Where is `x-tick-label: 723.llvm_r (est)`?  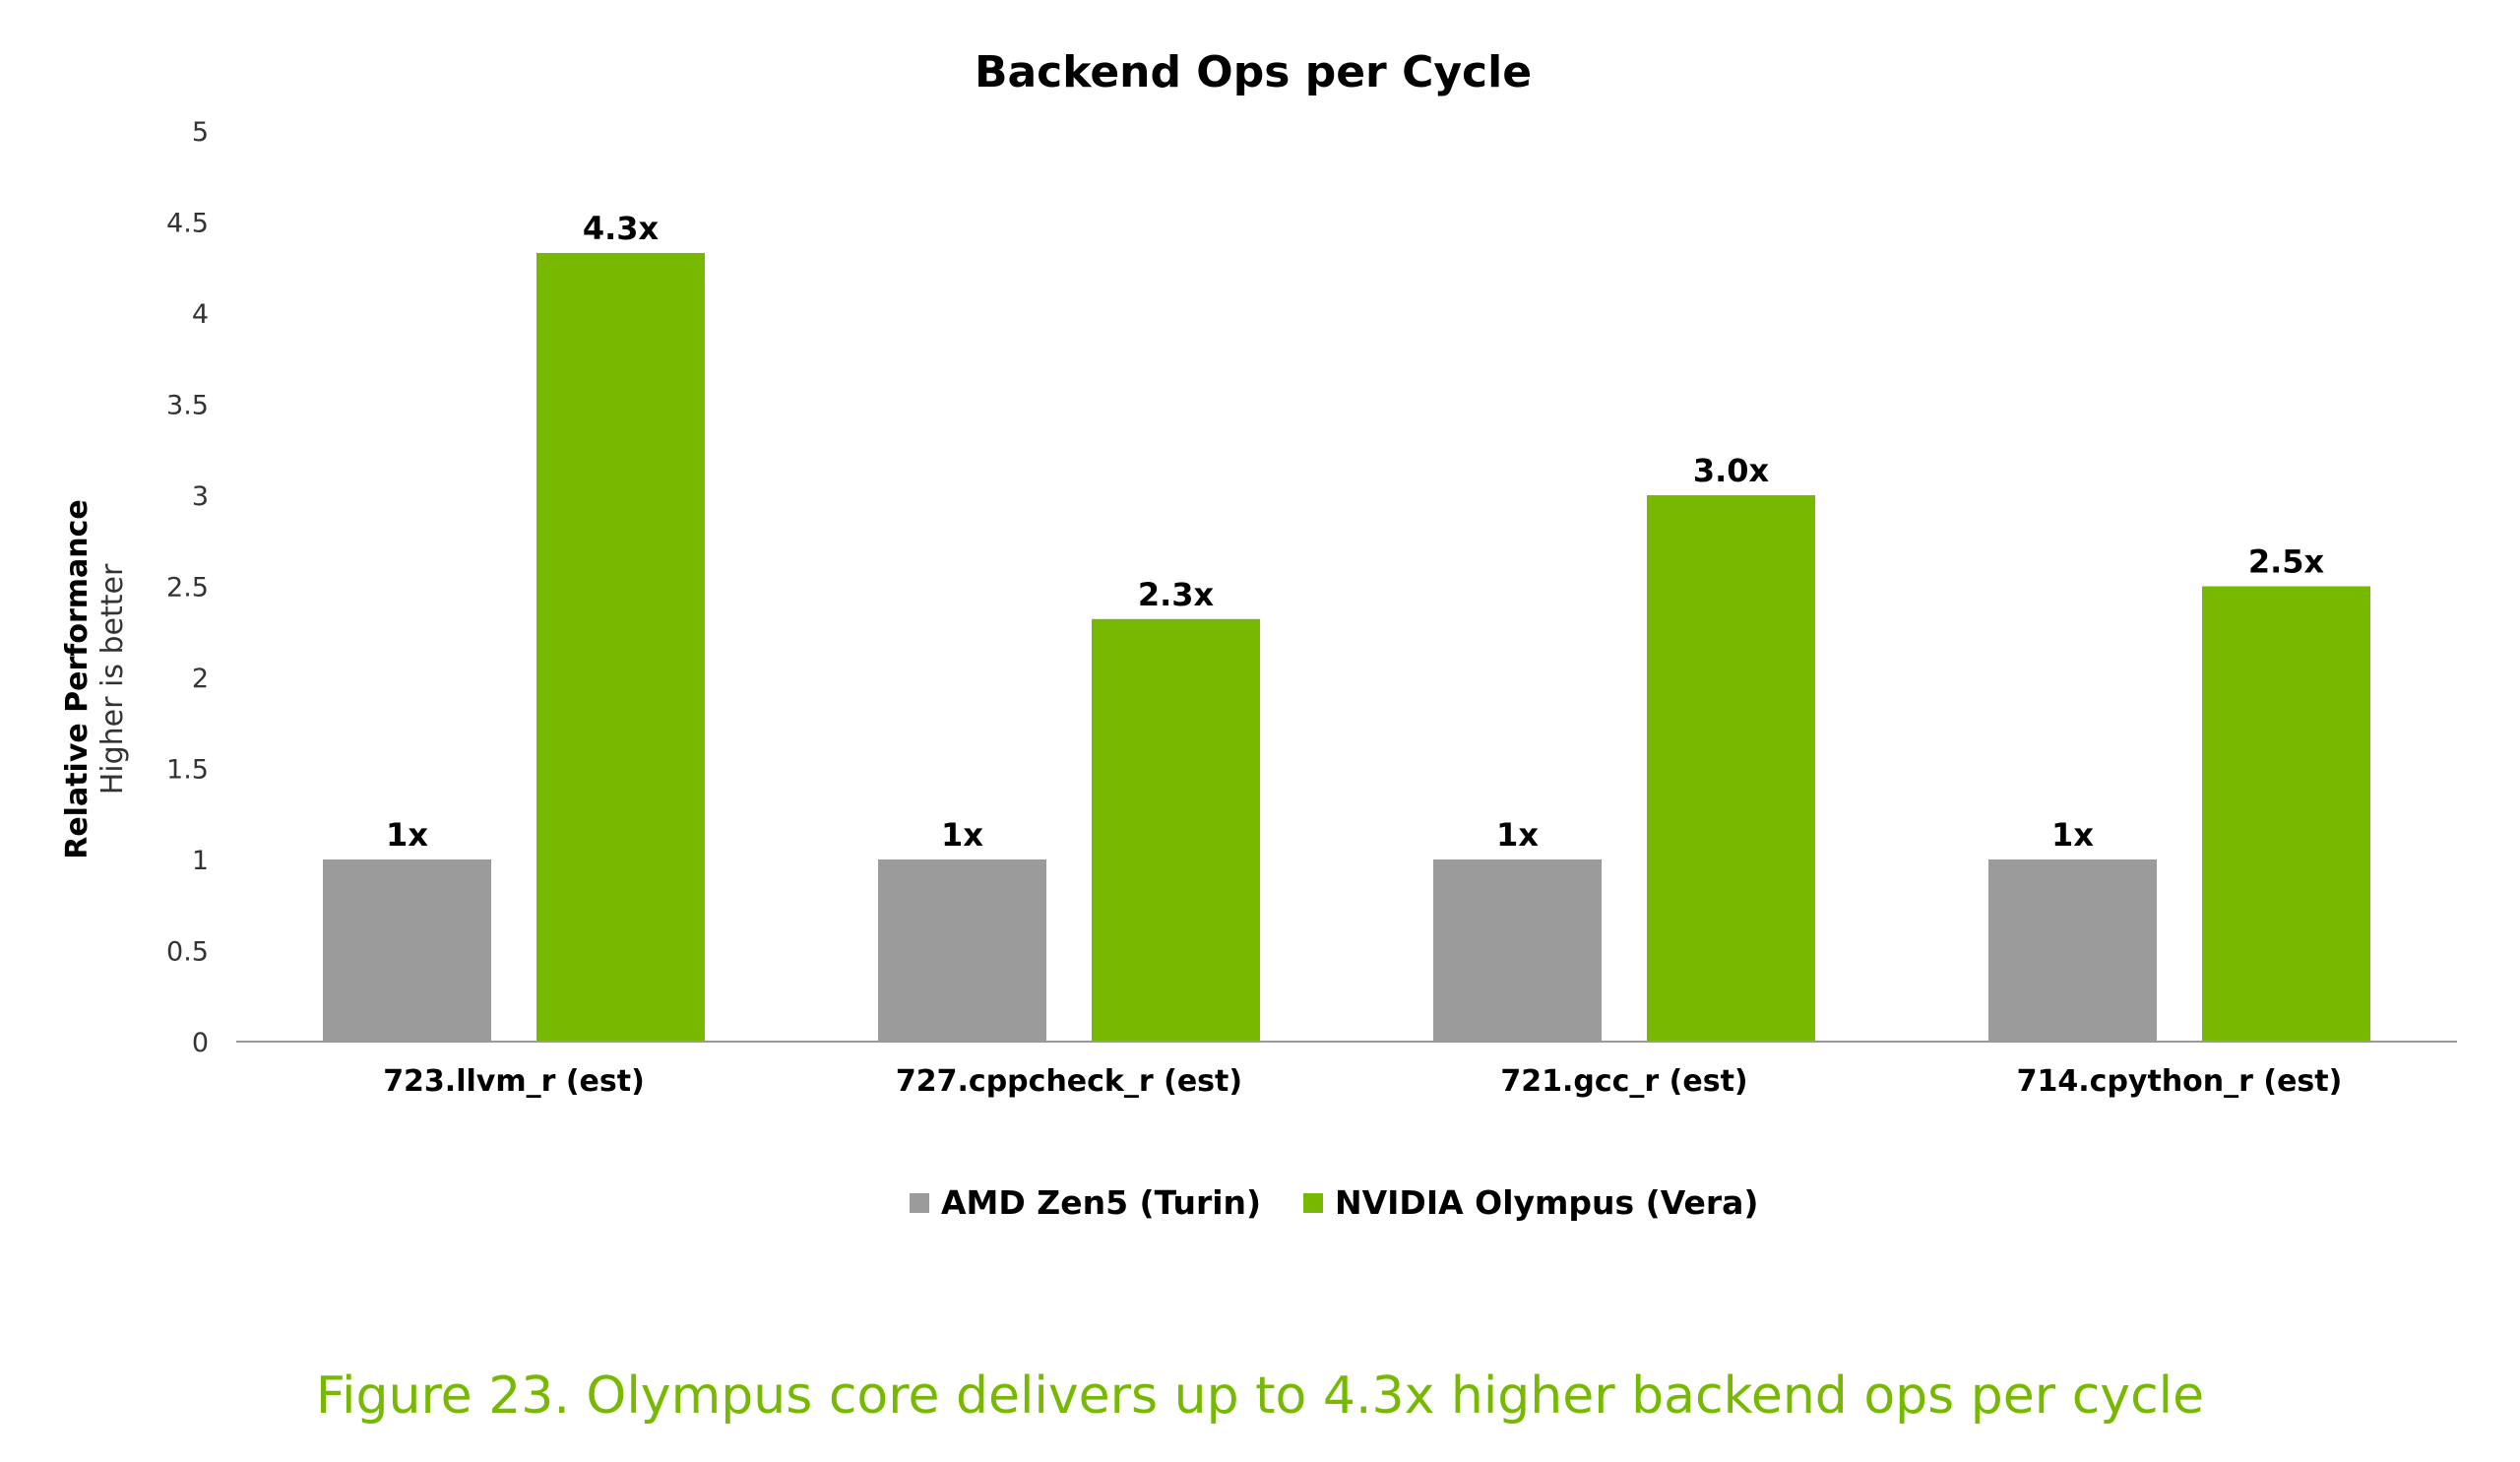 x-tick-label: 723.llvm_r (est) is located at coordinates (514, 1081).